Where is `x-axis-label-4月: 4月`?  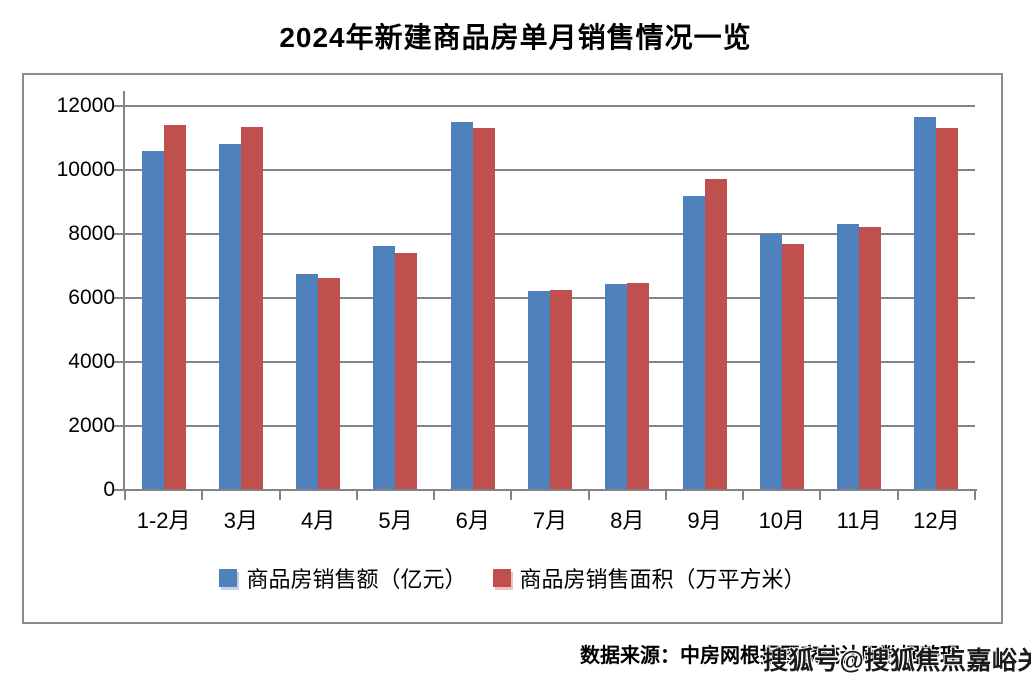 x-axis-label-4月: 4月 is located at coordinates (318, 520).